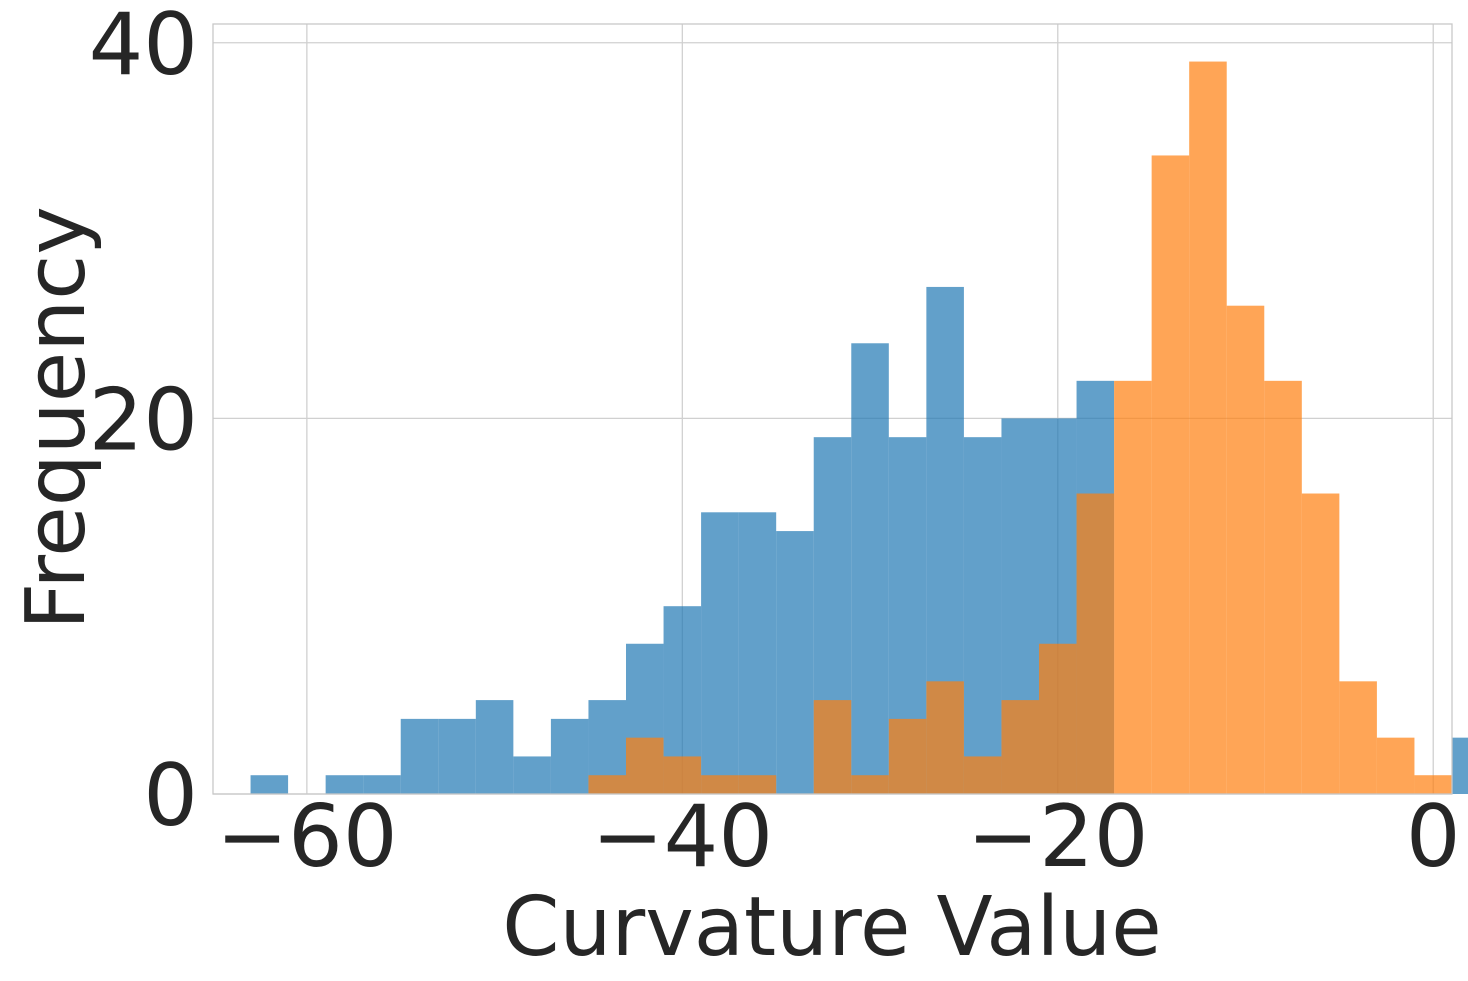  What do you see at coordinates (143, 420) in the screenshot?
I see `y-tick-label: 20` at bounding box center [143, 420].